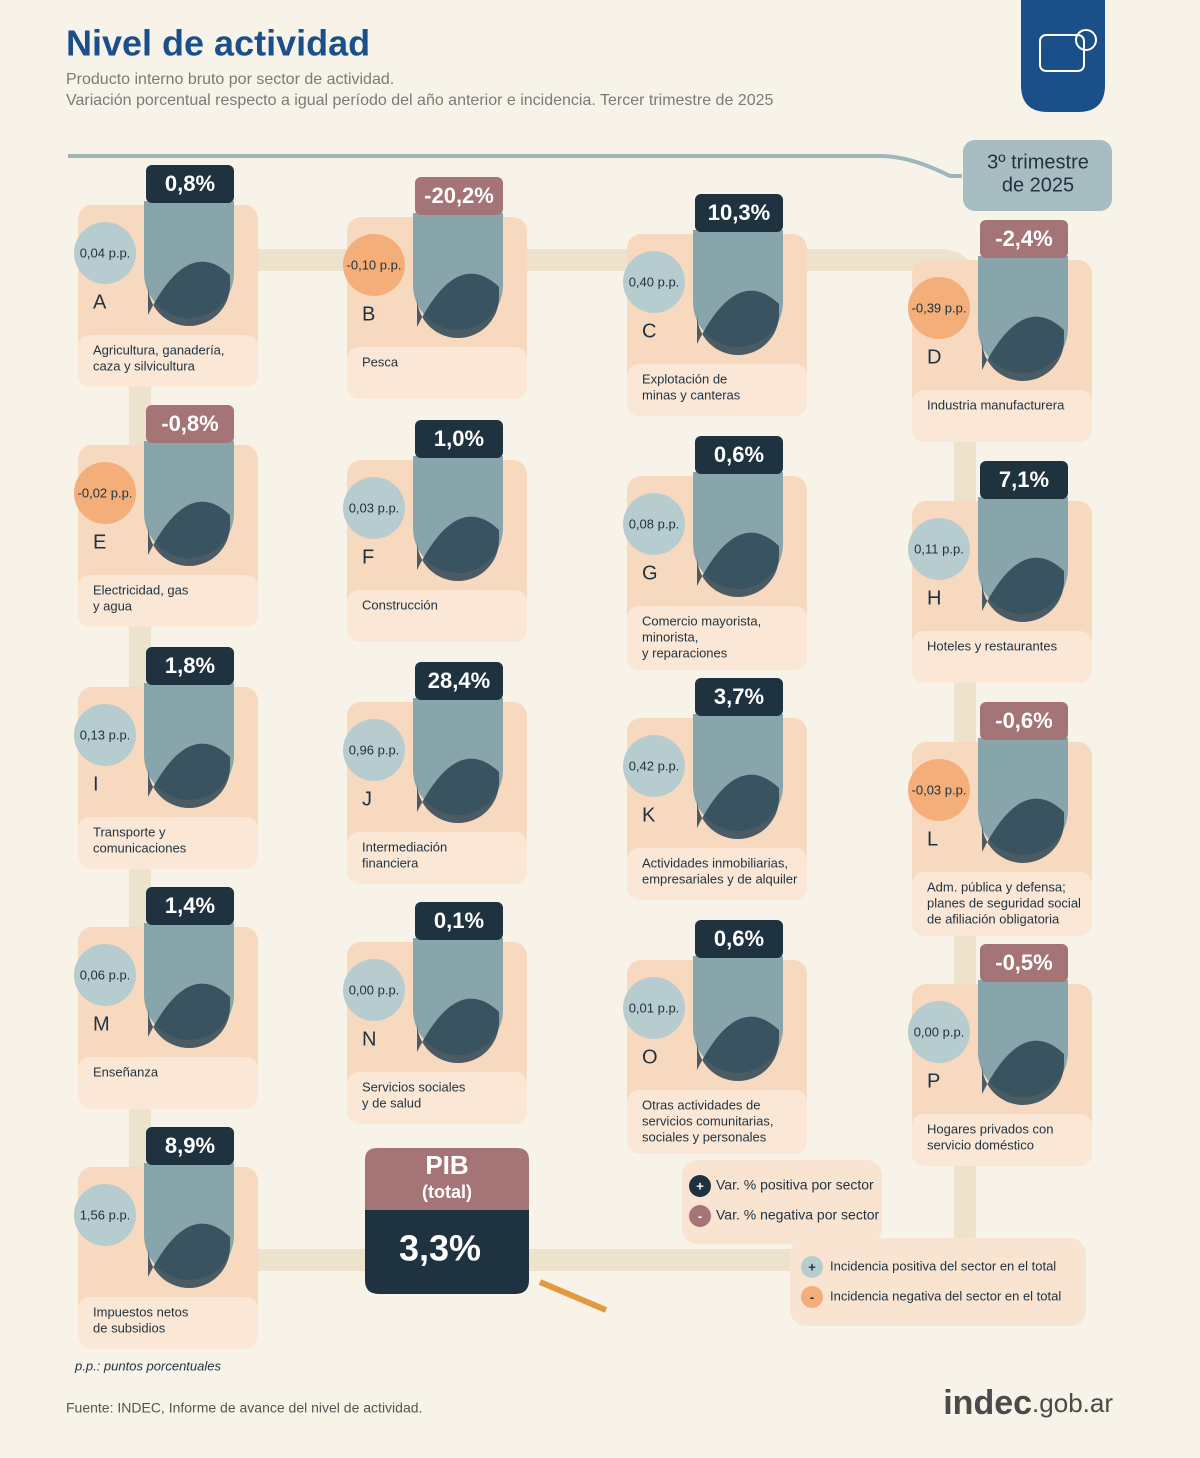 The image size is (1200, 1458). I want to click on variation: 7,1%, so click(1024, 479).